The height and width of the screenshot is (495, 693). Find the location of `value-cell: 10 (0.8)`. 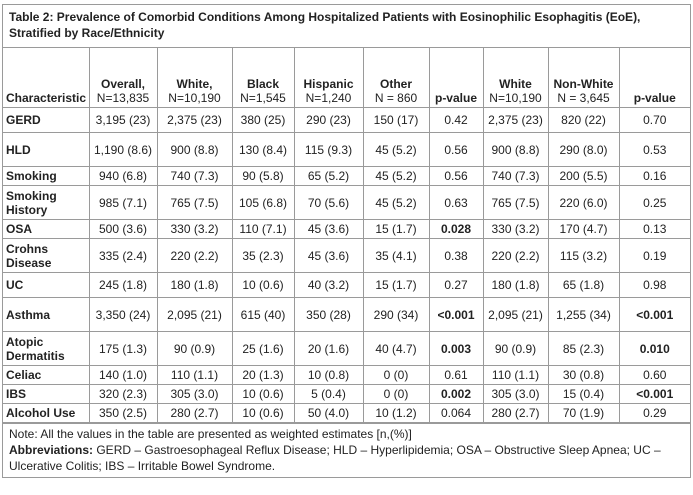

value-cell: 10 (0.8) is located at coordinates (328, 375).